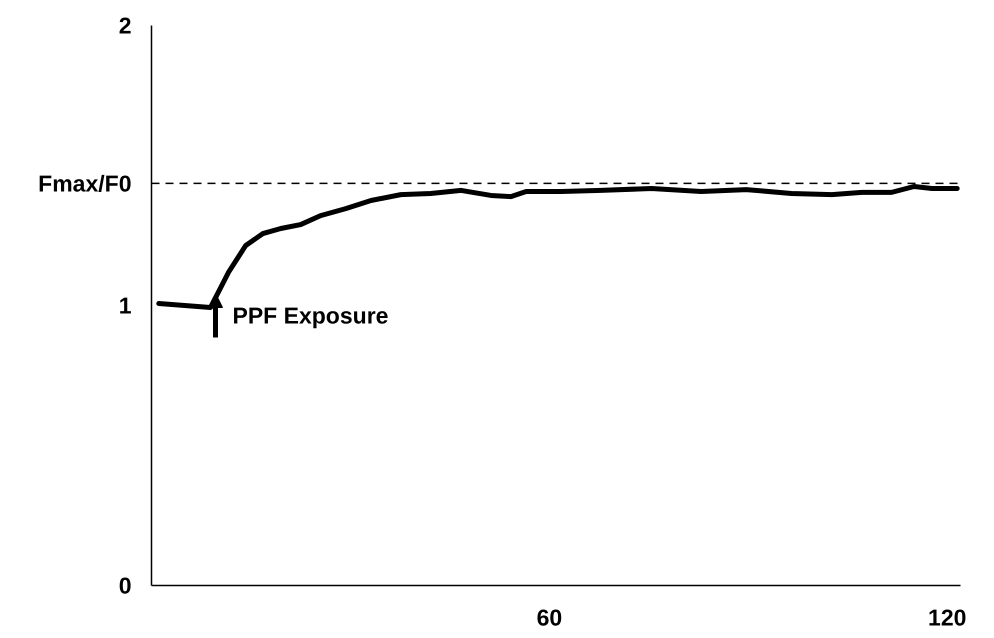  Describe the element at coordinates (549, 617) in the screenshot. I see `x-tick-label: 60` at that location.